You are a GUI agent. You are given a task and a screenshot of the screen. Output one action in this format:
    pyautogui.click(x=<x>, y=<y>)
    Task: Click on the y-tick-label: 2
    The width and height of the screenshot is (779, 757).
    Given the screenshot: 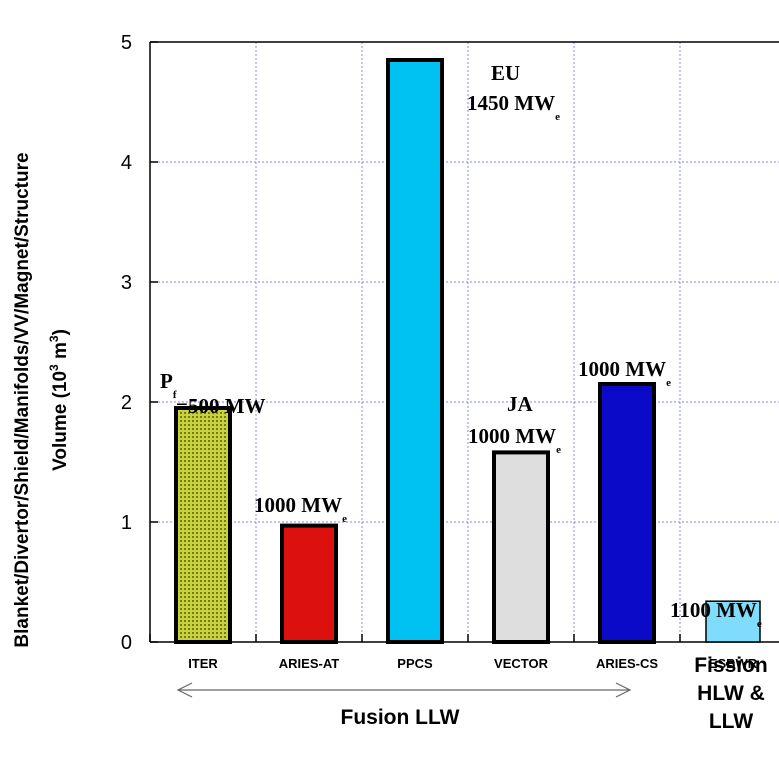 What is the action you would take?
    pyautogui.click(x=126, y=403)
    